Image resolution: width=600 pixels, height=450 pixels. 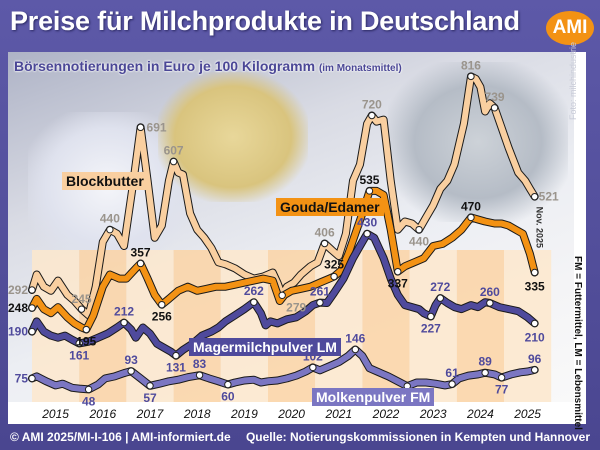 What do you see at coordinates (102, 414) in the screenshot?
I see `x-tick-label: 2016` at bounding box center [102, 414].